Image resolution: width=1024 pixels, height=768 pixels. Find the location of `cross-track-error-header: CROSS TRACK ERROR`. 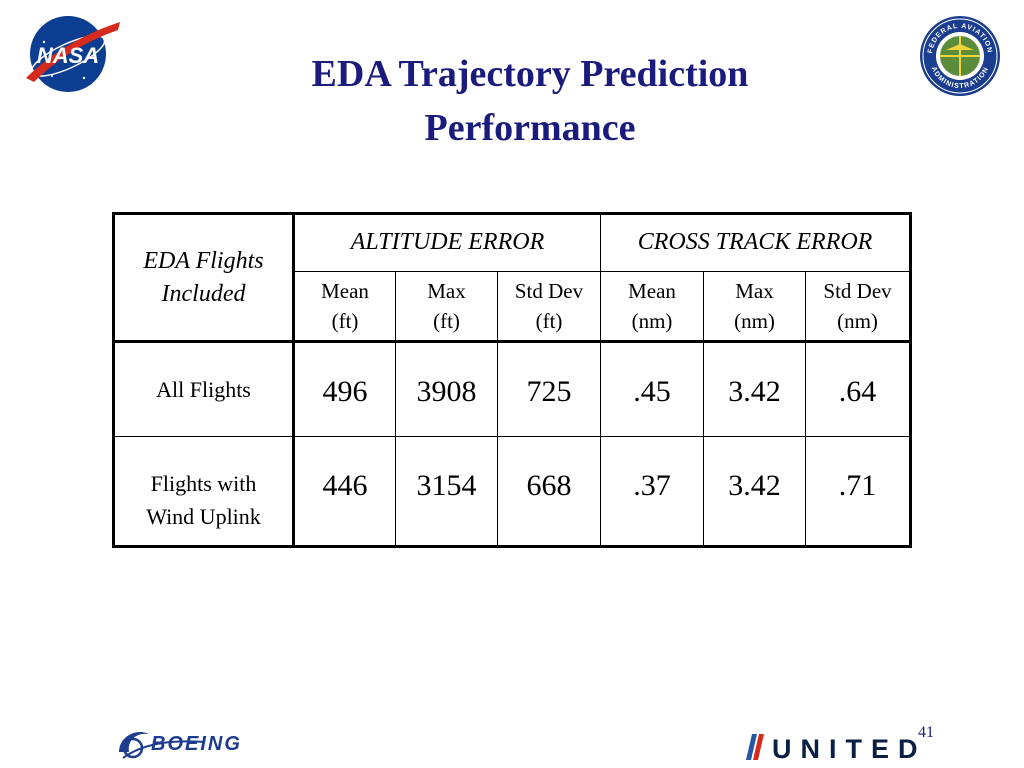

cross-track-error-header: CROSS TRACK ERROR is located at coordinates (755, 242).